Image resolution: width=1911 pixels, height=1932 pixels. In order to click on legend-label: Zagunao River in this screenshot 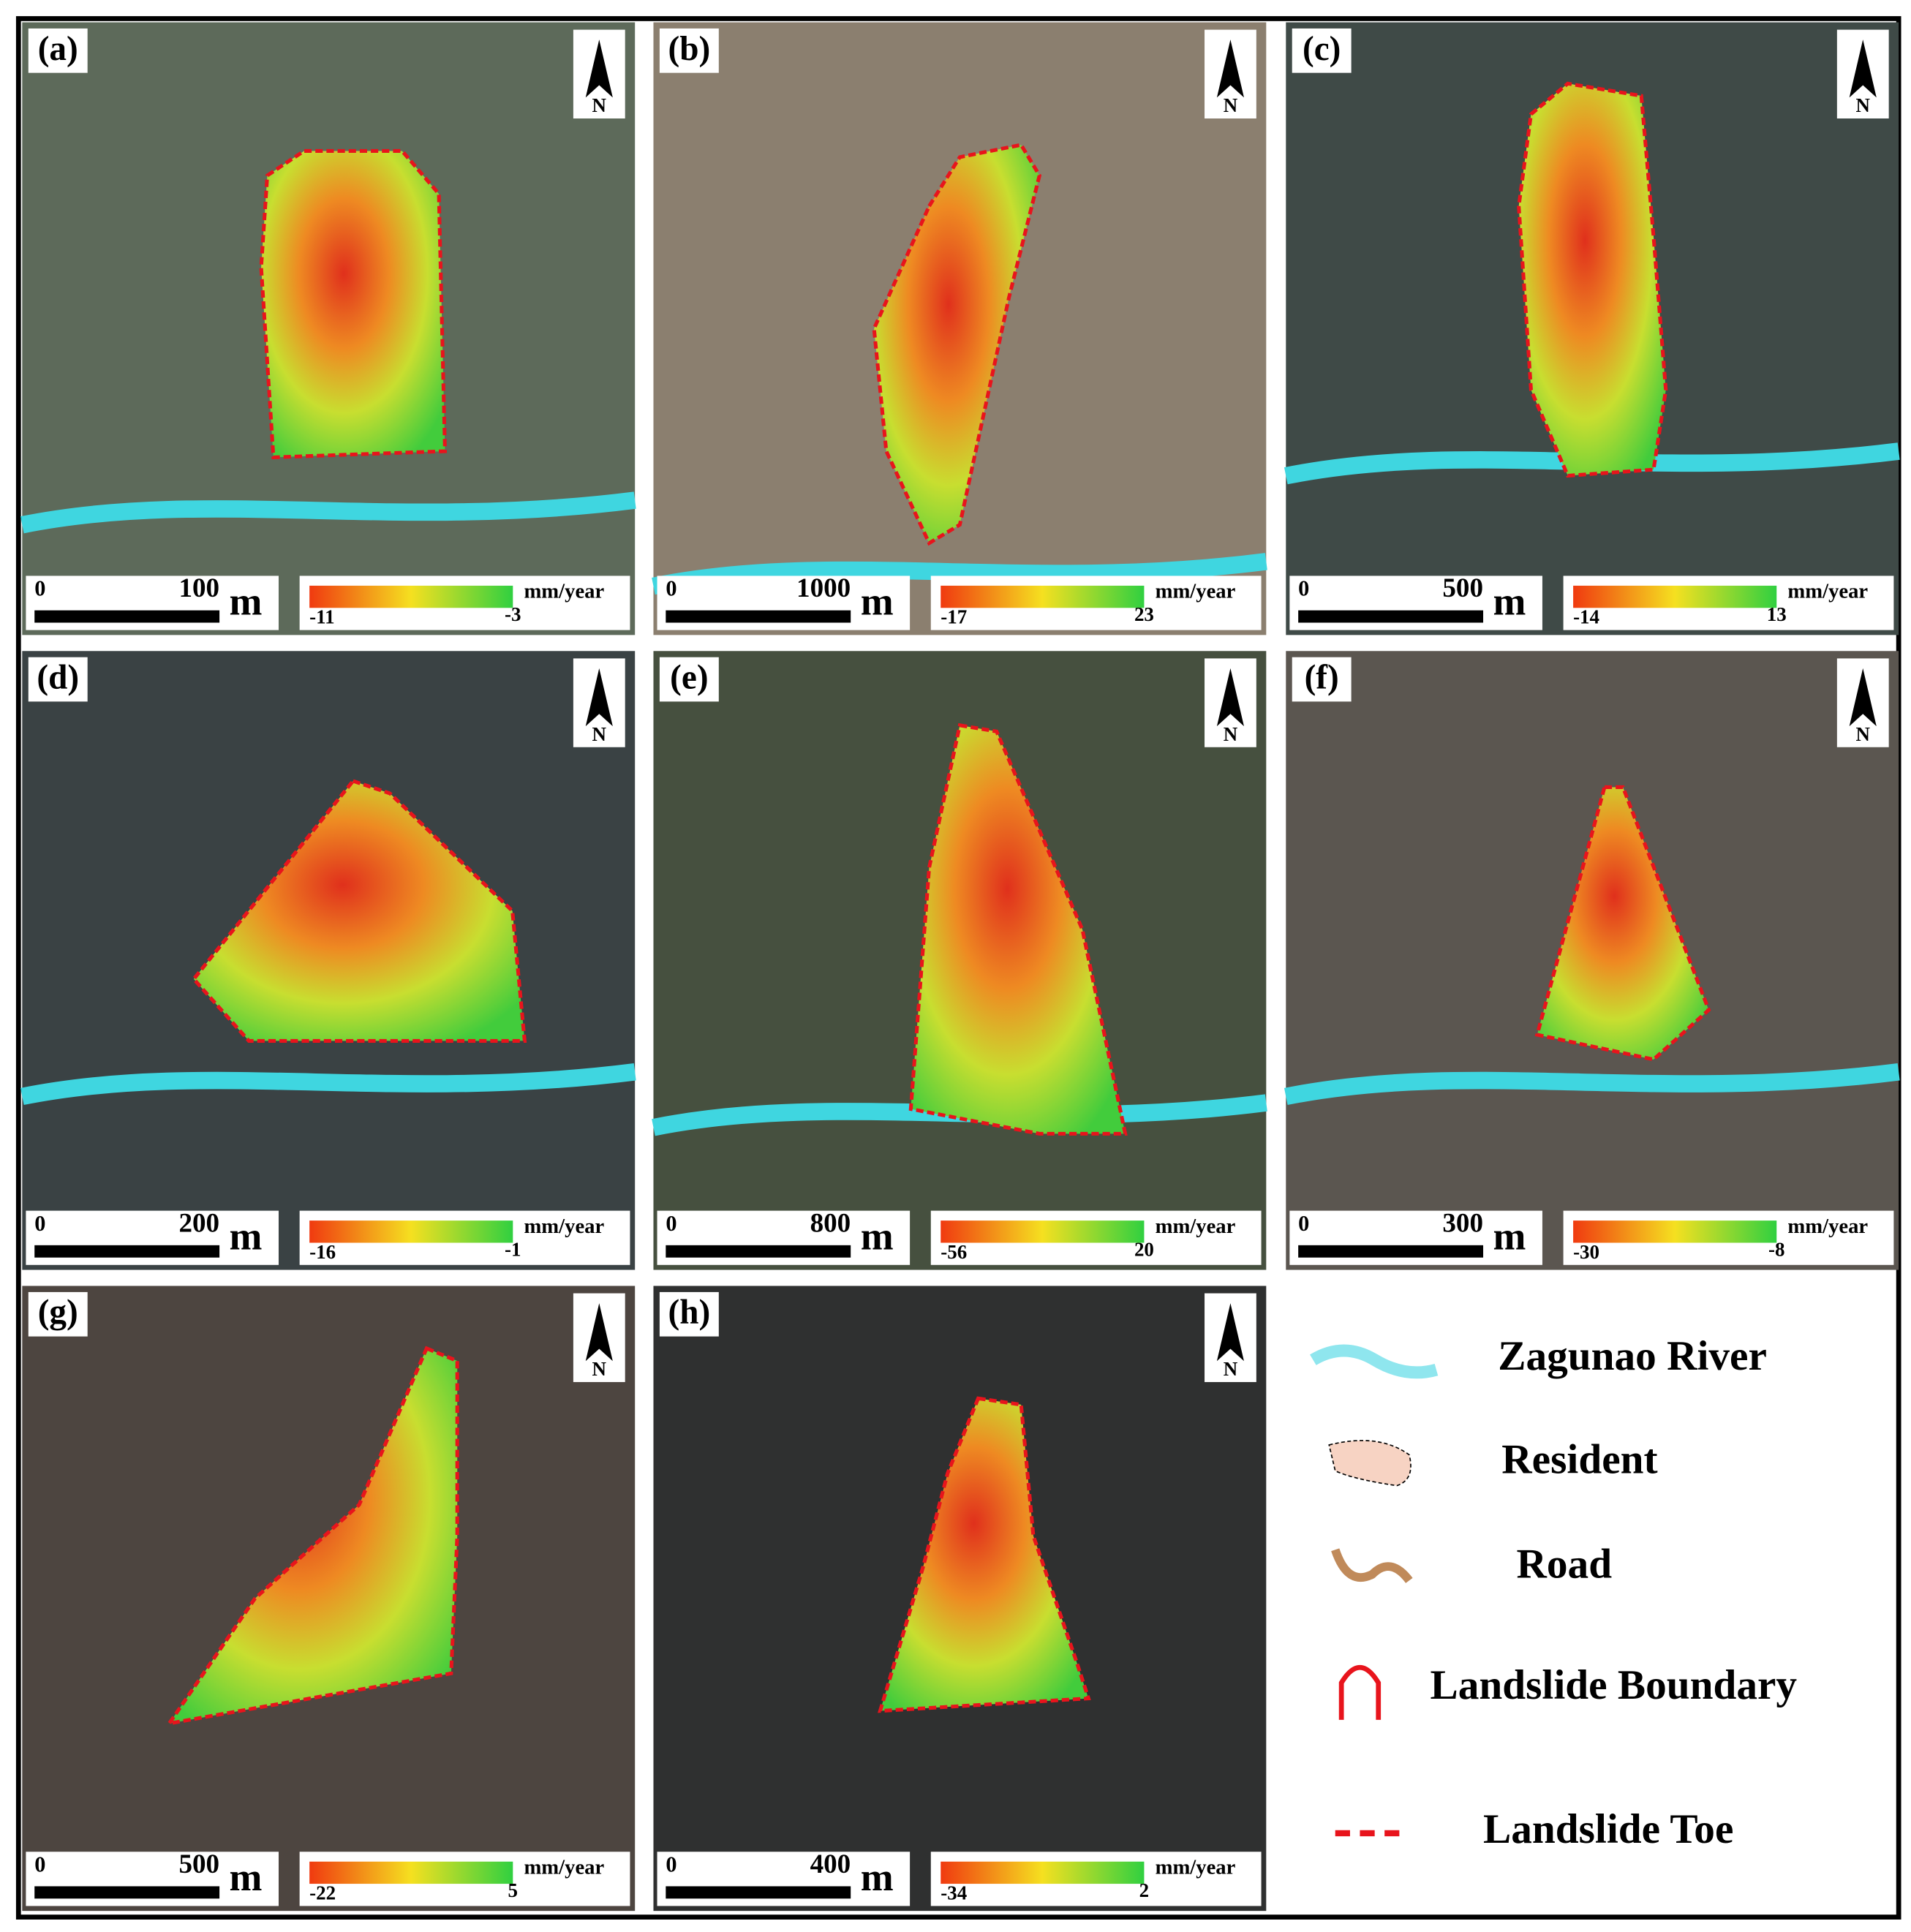, I will do `click(1632, 1356)`.